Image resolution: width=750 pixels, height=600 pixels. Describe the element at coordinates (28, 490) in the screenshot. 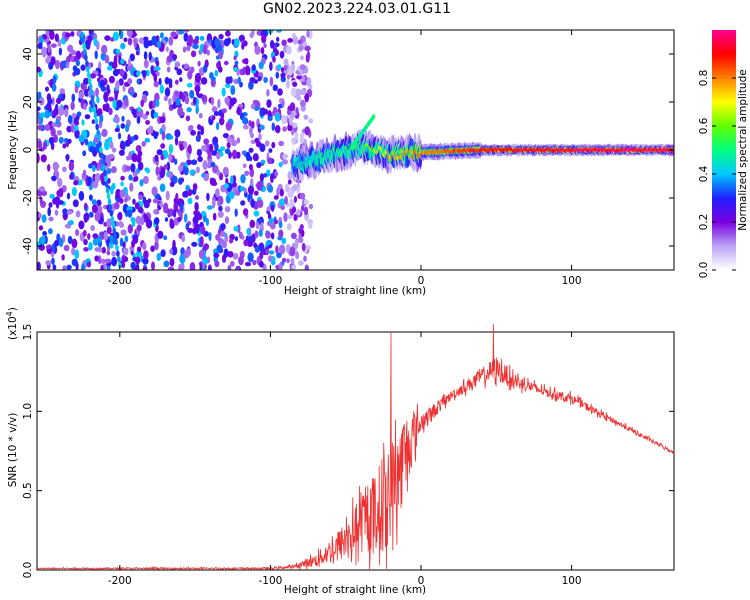

I see `y-tick-label: 0.5` at that location.